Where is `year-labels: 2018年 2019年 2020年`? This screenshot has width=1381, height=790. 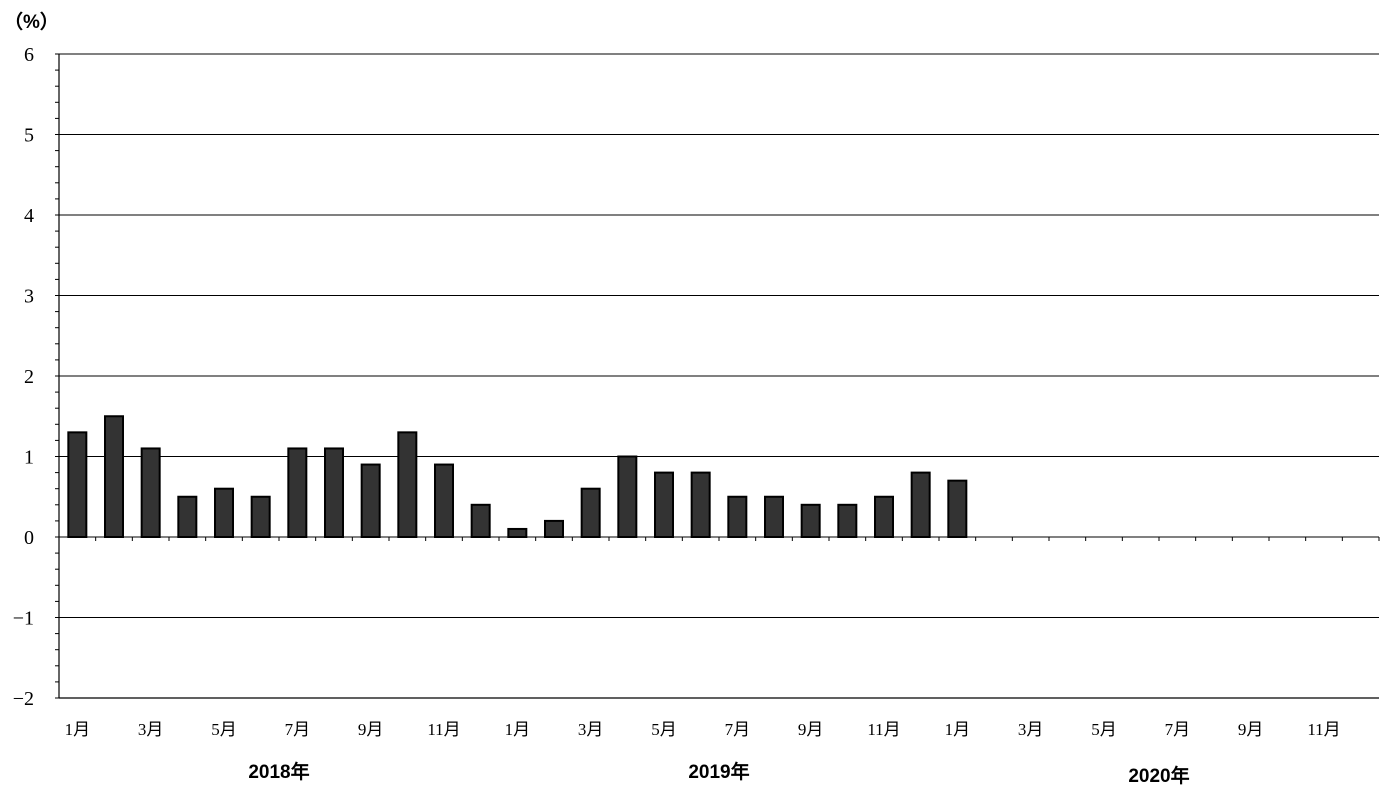
year-labels: 2018年 2019年 2020年 is located at coordinates (718, 773).